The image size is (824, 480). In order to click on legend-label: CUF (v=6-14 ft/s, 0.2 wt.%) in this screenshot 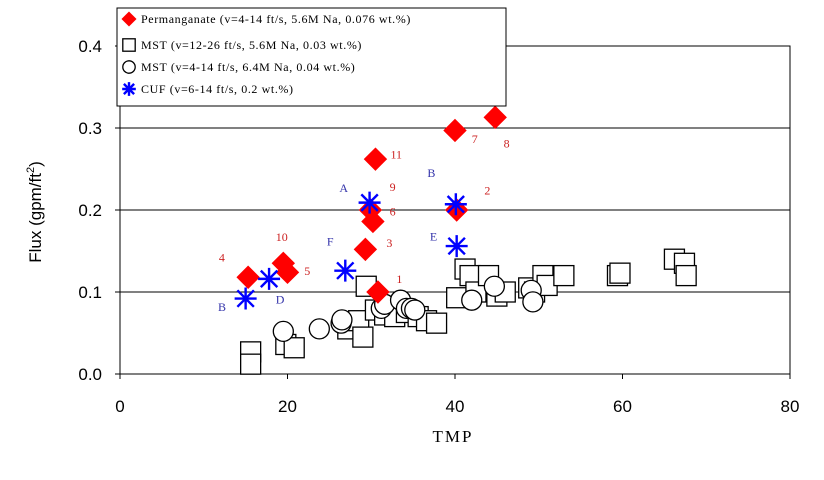, I will do `click(217, 89)`.